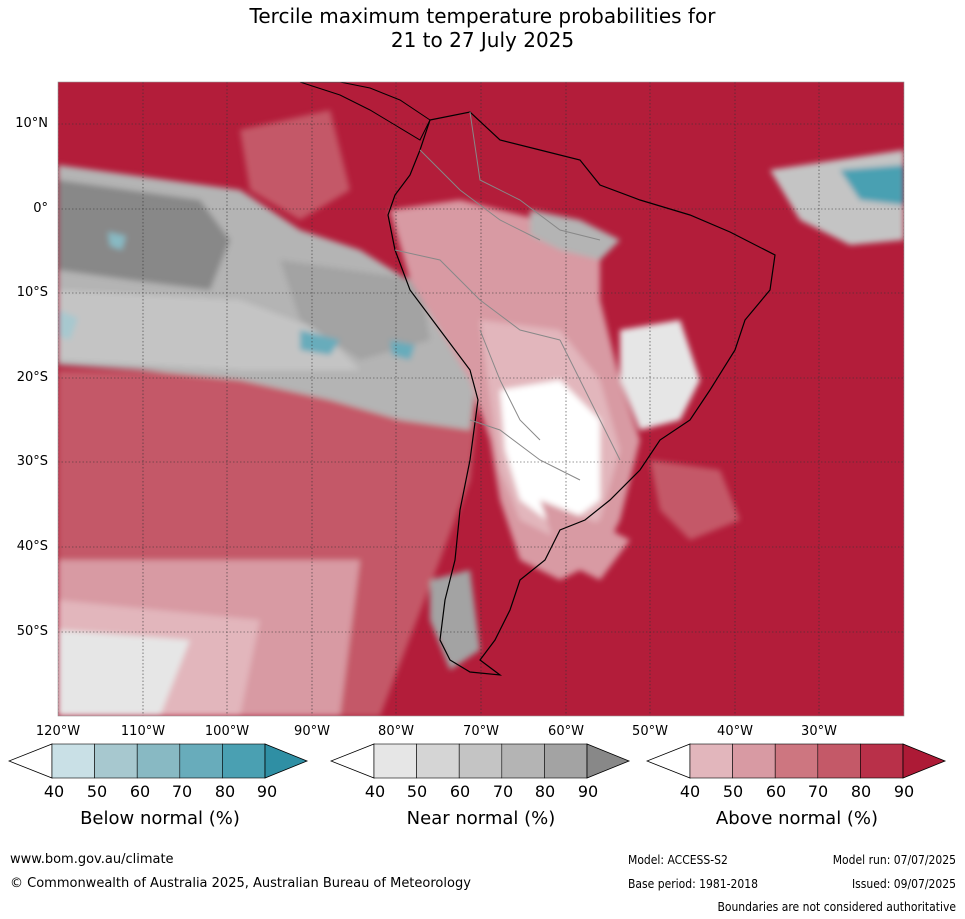 The image size is (965, 919). Describe the element at coordinates (143, 731) in the screenshot. I see `lon-label-110w: 110°W` at that location.